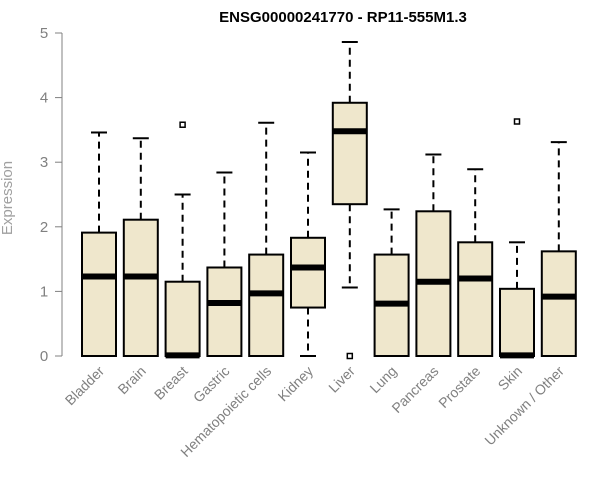 The image size is (600, 500). Describe the element at coordinates (382, 379) in the screenshot. I see `x-tick-label: Lung` at that location.